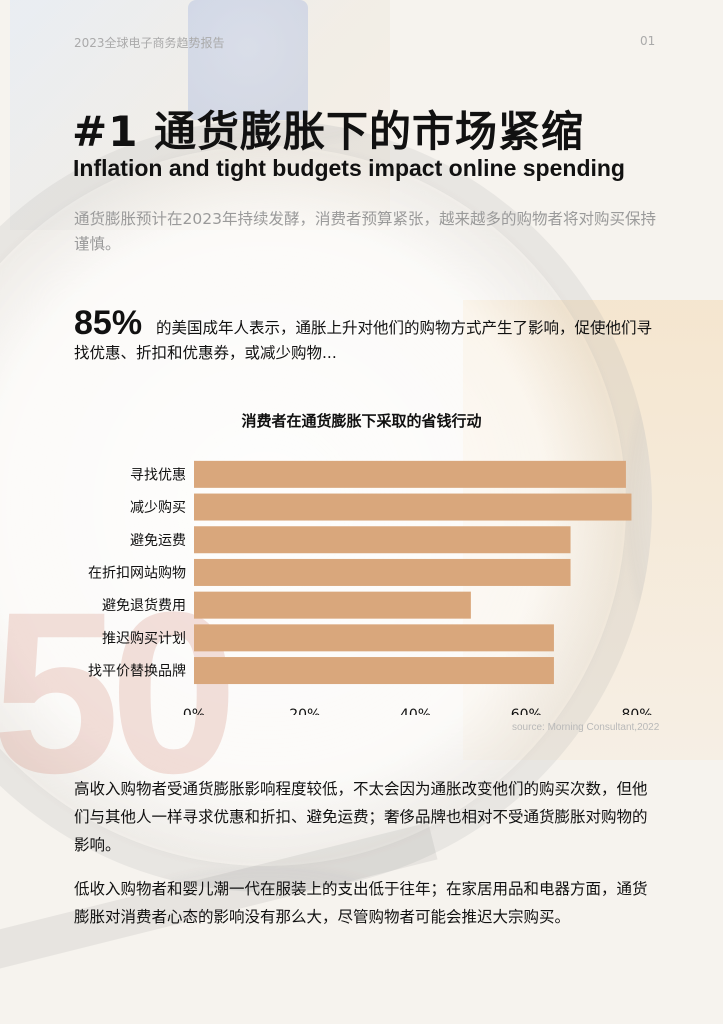  Describe the element at coordinates (158, 475) in the screenshot. I see `category-label: 寻找优惠` at that location.